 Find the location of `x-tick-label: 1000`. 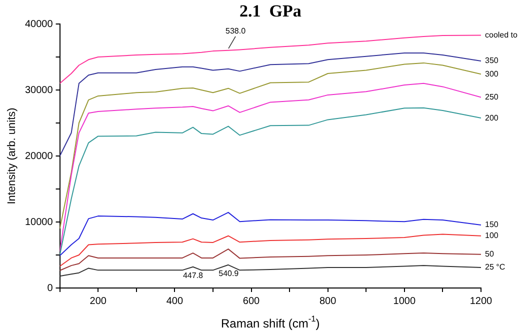

x-tick-label: 1000 is located at coordinates (404, 301).